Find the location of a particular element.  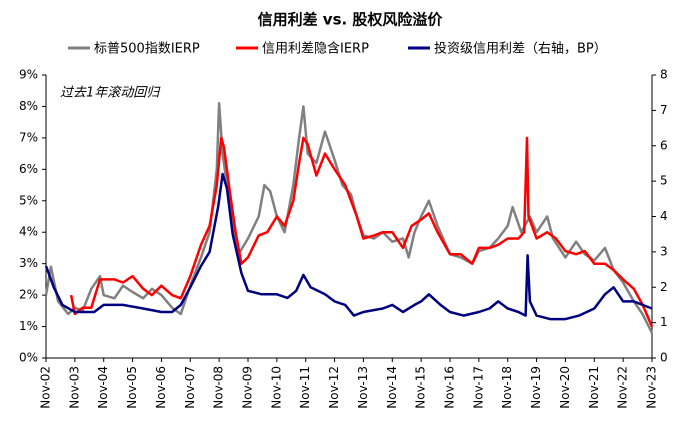

x-tick-label: Nov-10 is located at coordinates (276, 387).